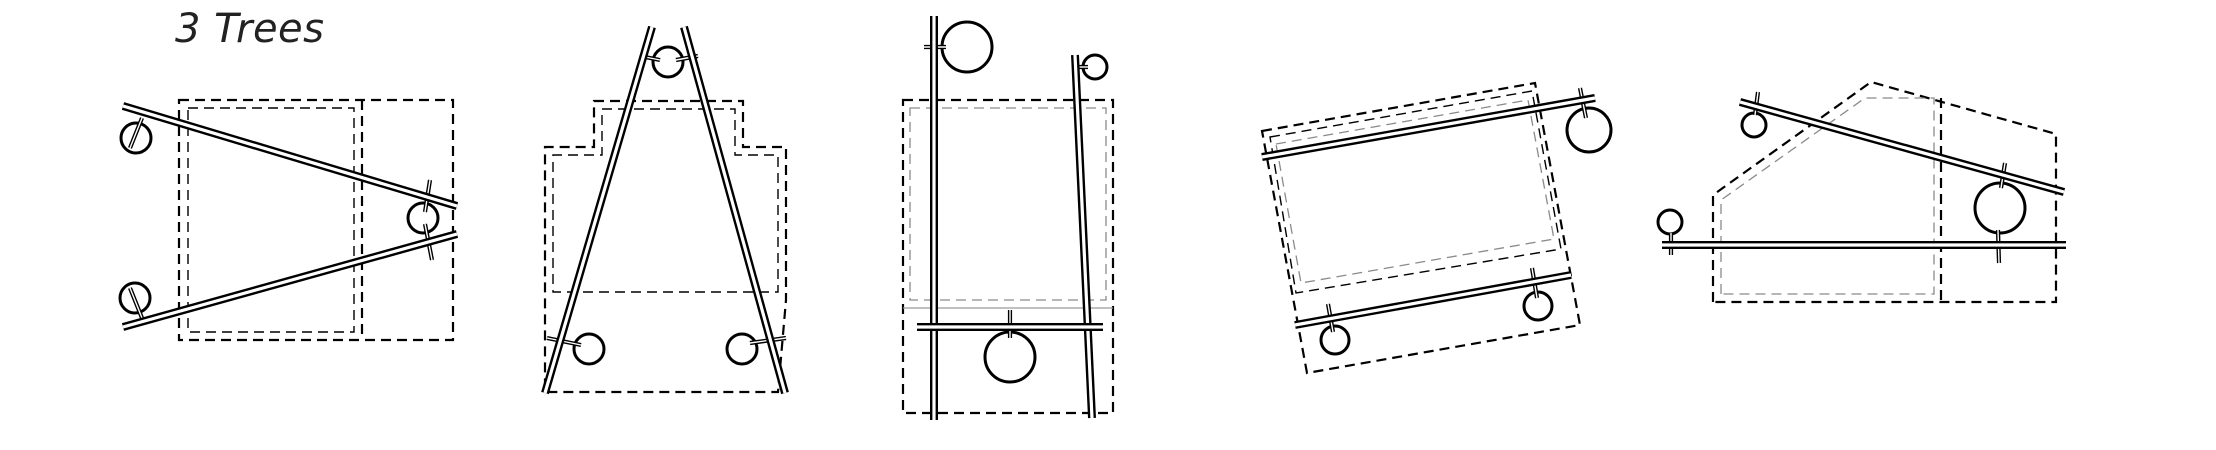  What do you see at coordinates (250, 29) in the screenshot?
I see `diagram-title: 3 Trees` at bounding box center [250, 29].